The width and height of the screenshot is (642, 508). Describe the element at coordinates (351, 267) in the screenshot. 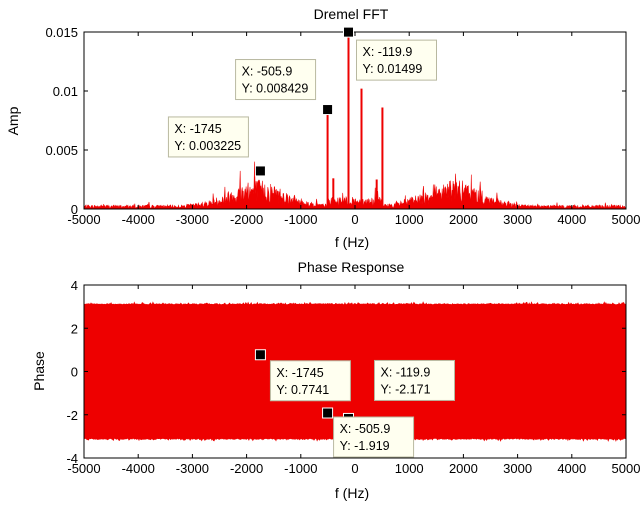

I see `phase-title: Phase Response` at that location.